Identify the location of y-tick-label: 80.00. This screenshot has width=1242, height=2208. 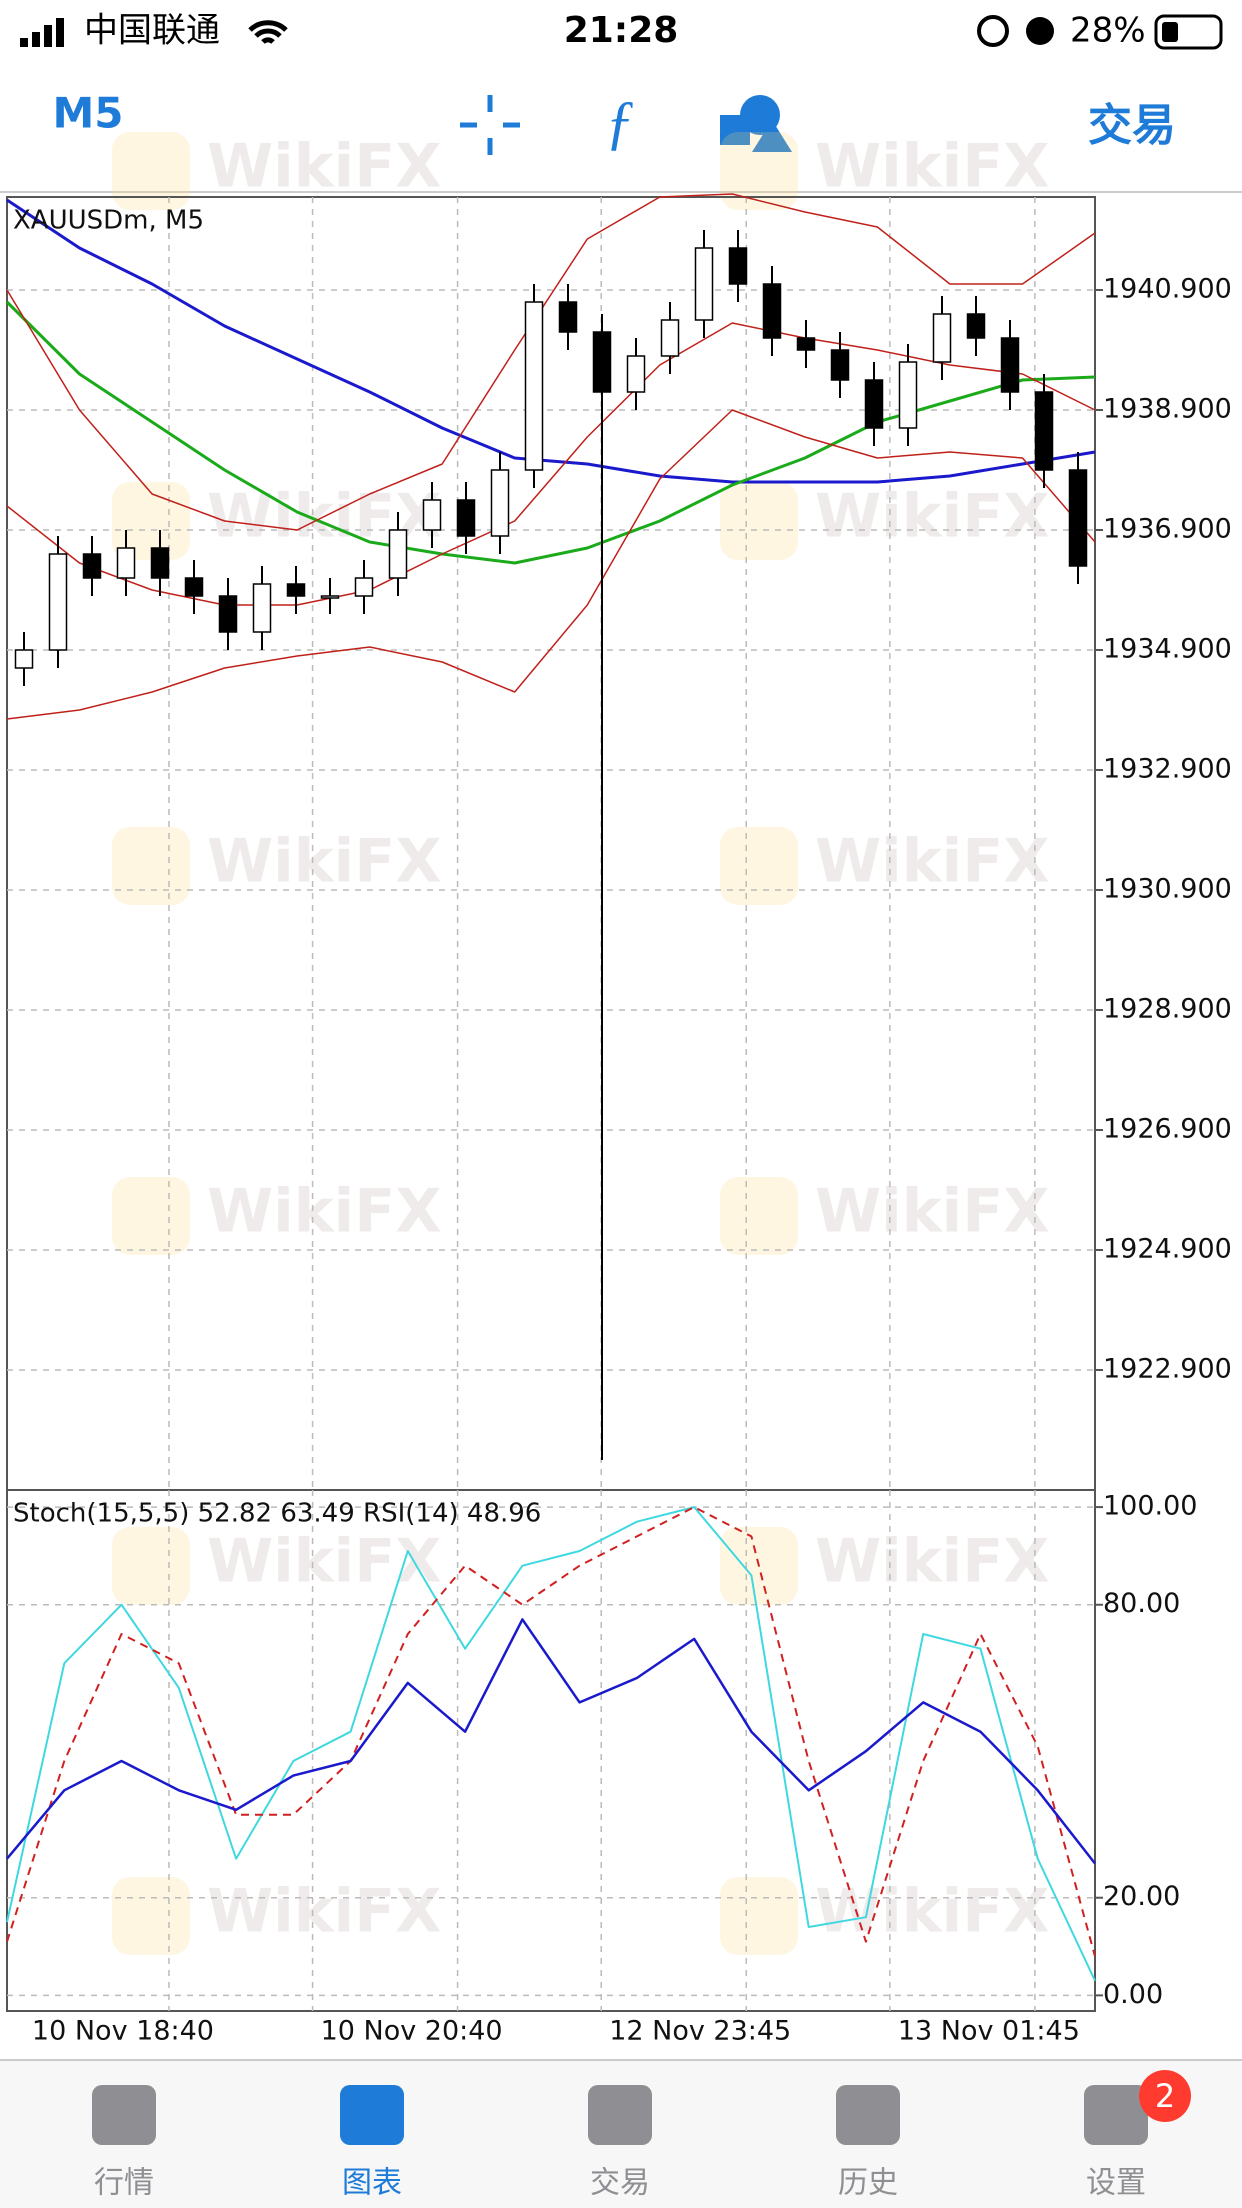
(1141, 1603).